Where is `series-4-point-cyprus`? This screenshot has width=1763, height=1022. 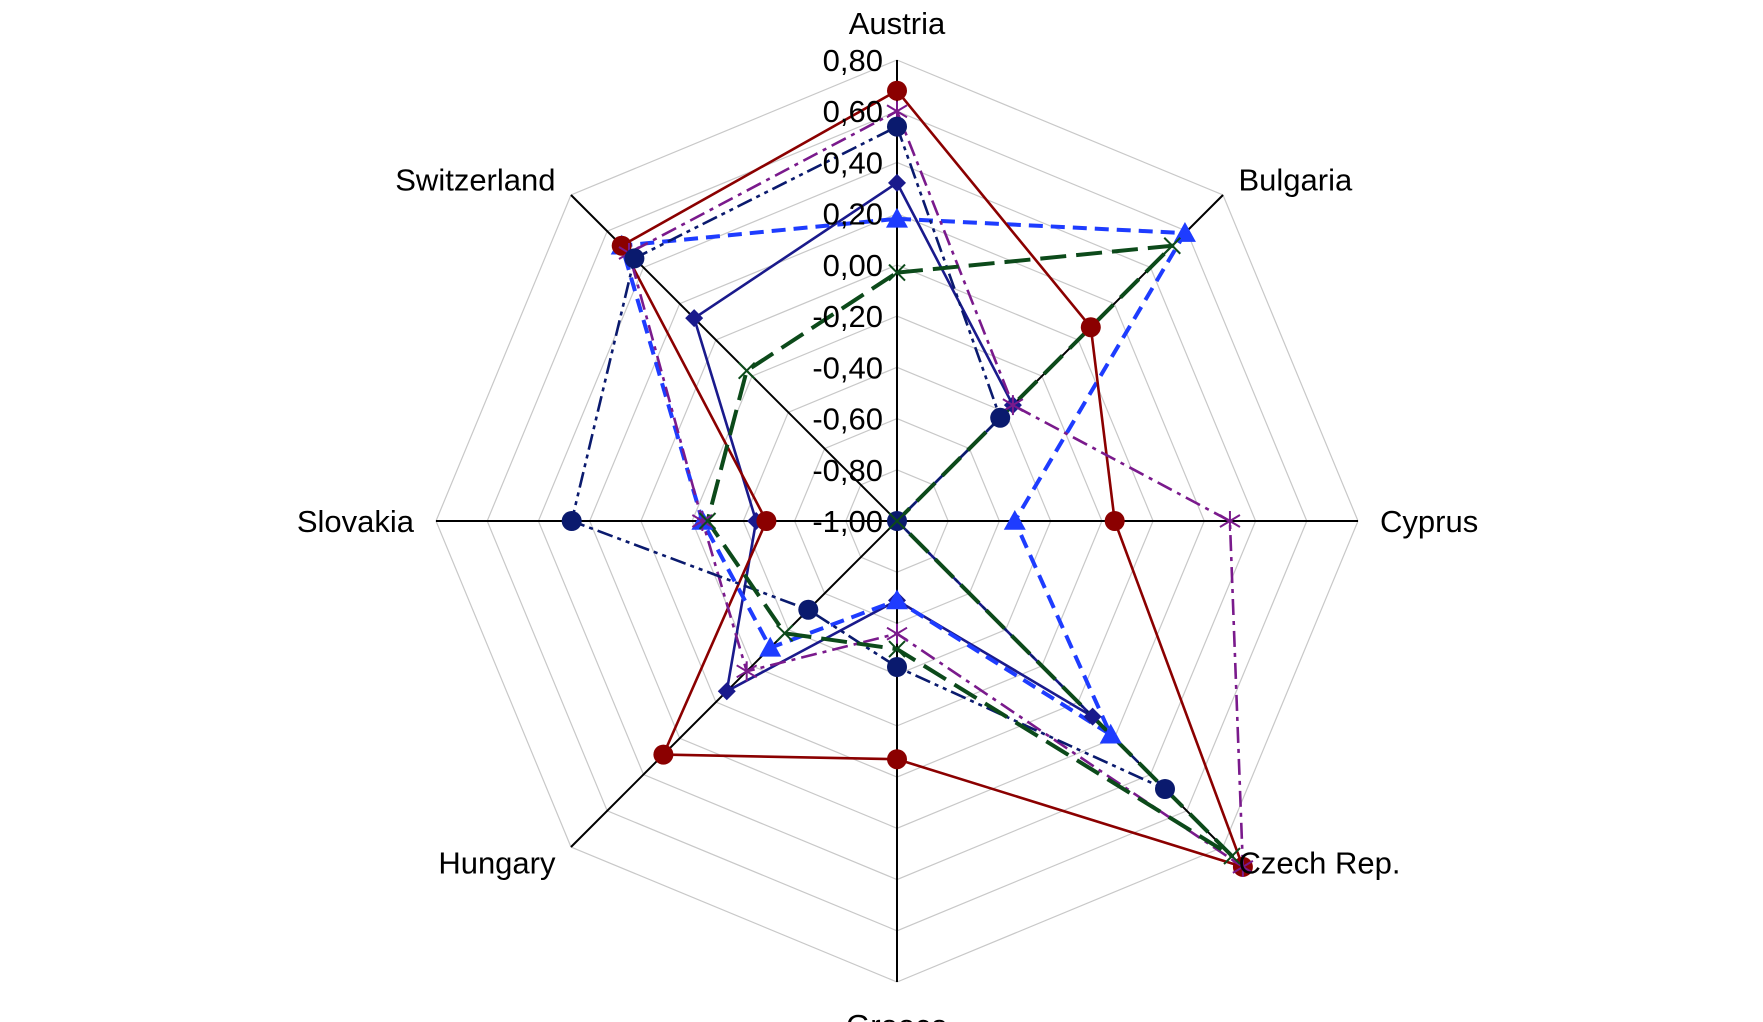 series-4-point-cyprus is located at coordinates (1230, 521).